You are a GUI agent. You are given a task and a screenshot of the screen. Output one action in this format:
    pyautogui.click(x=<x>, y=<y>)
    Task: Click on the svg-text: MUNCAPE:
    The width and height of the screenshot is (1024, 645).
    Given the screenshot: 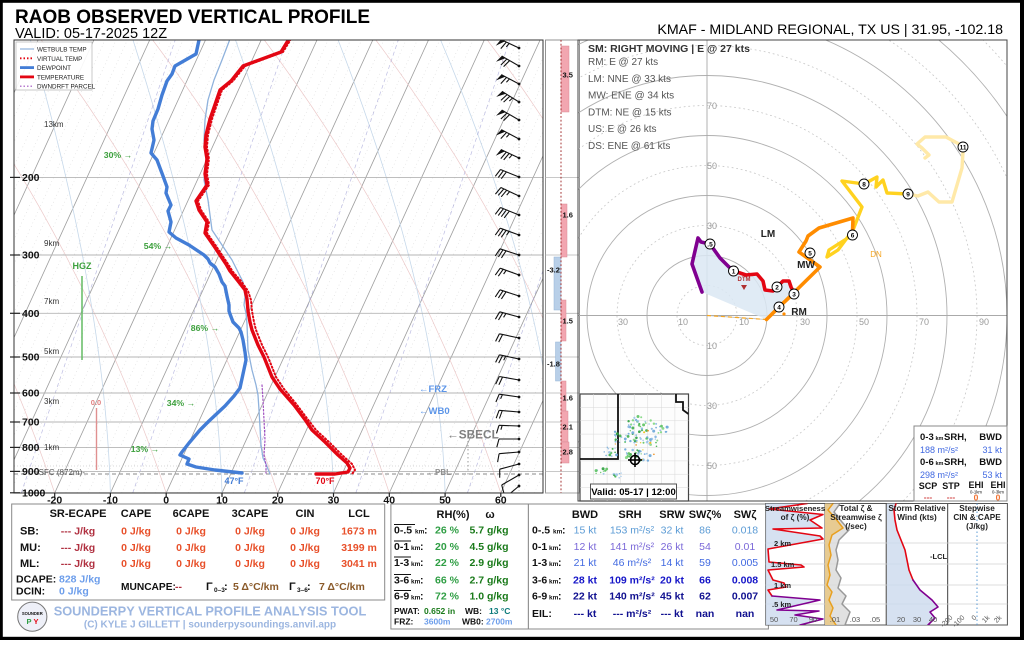 What is the action you would take?
    pyautogui.click(x=148, y=587)
    